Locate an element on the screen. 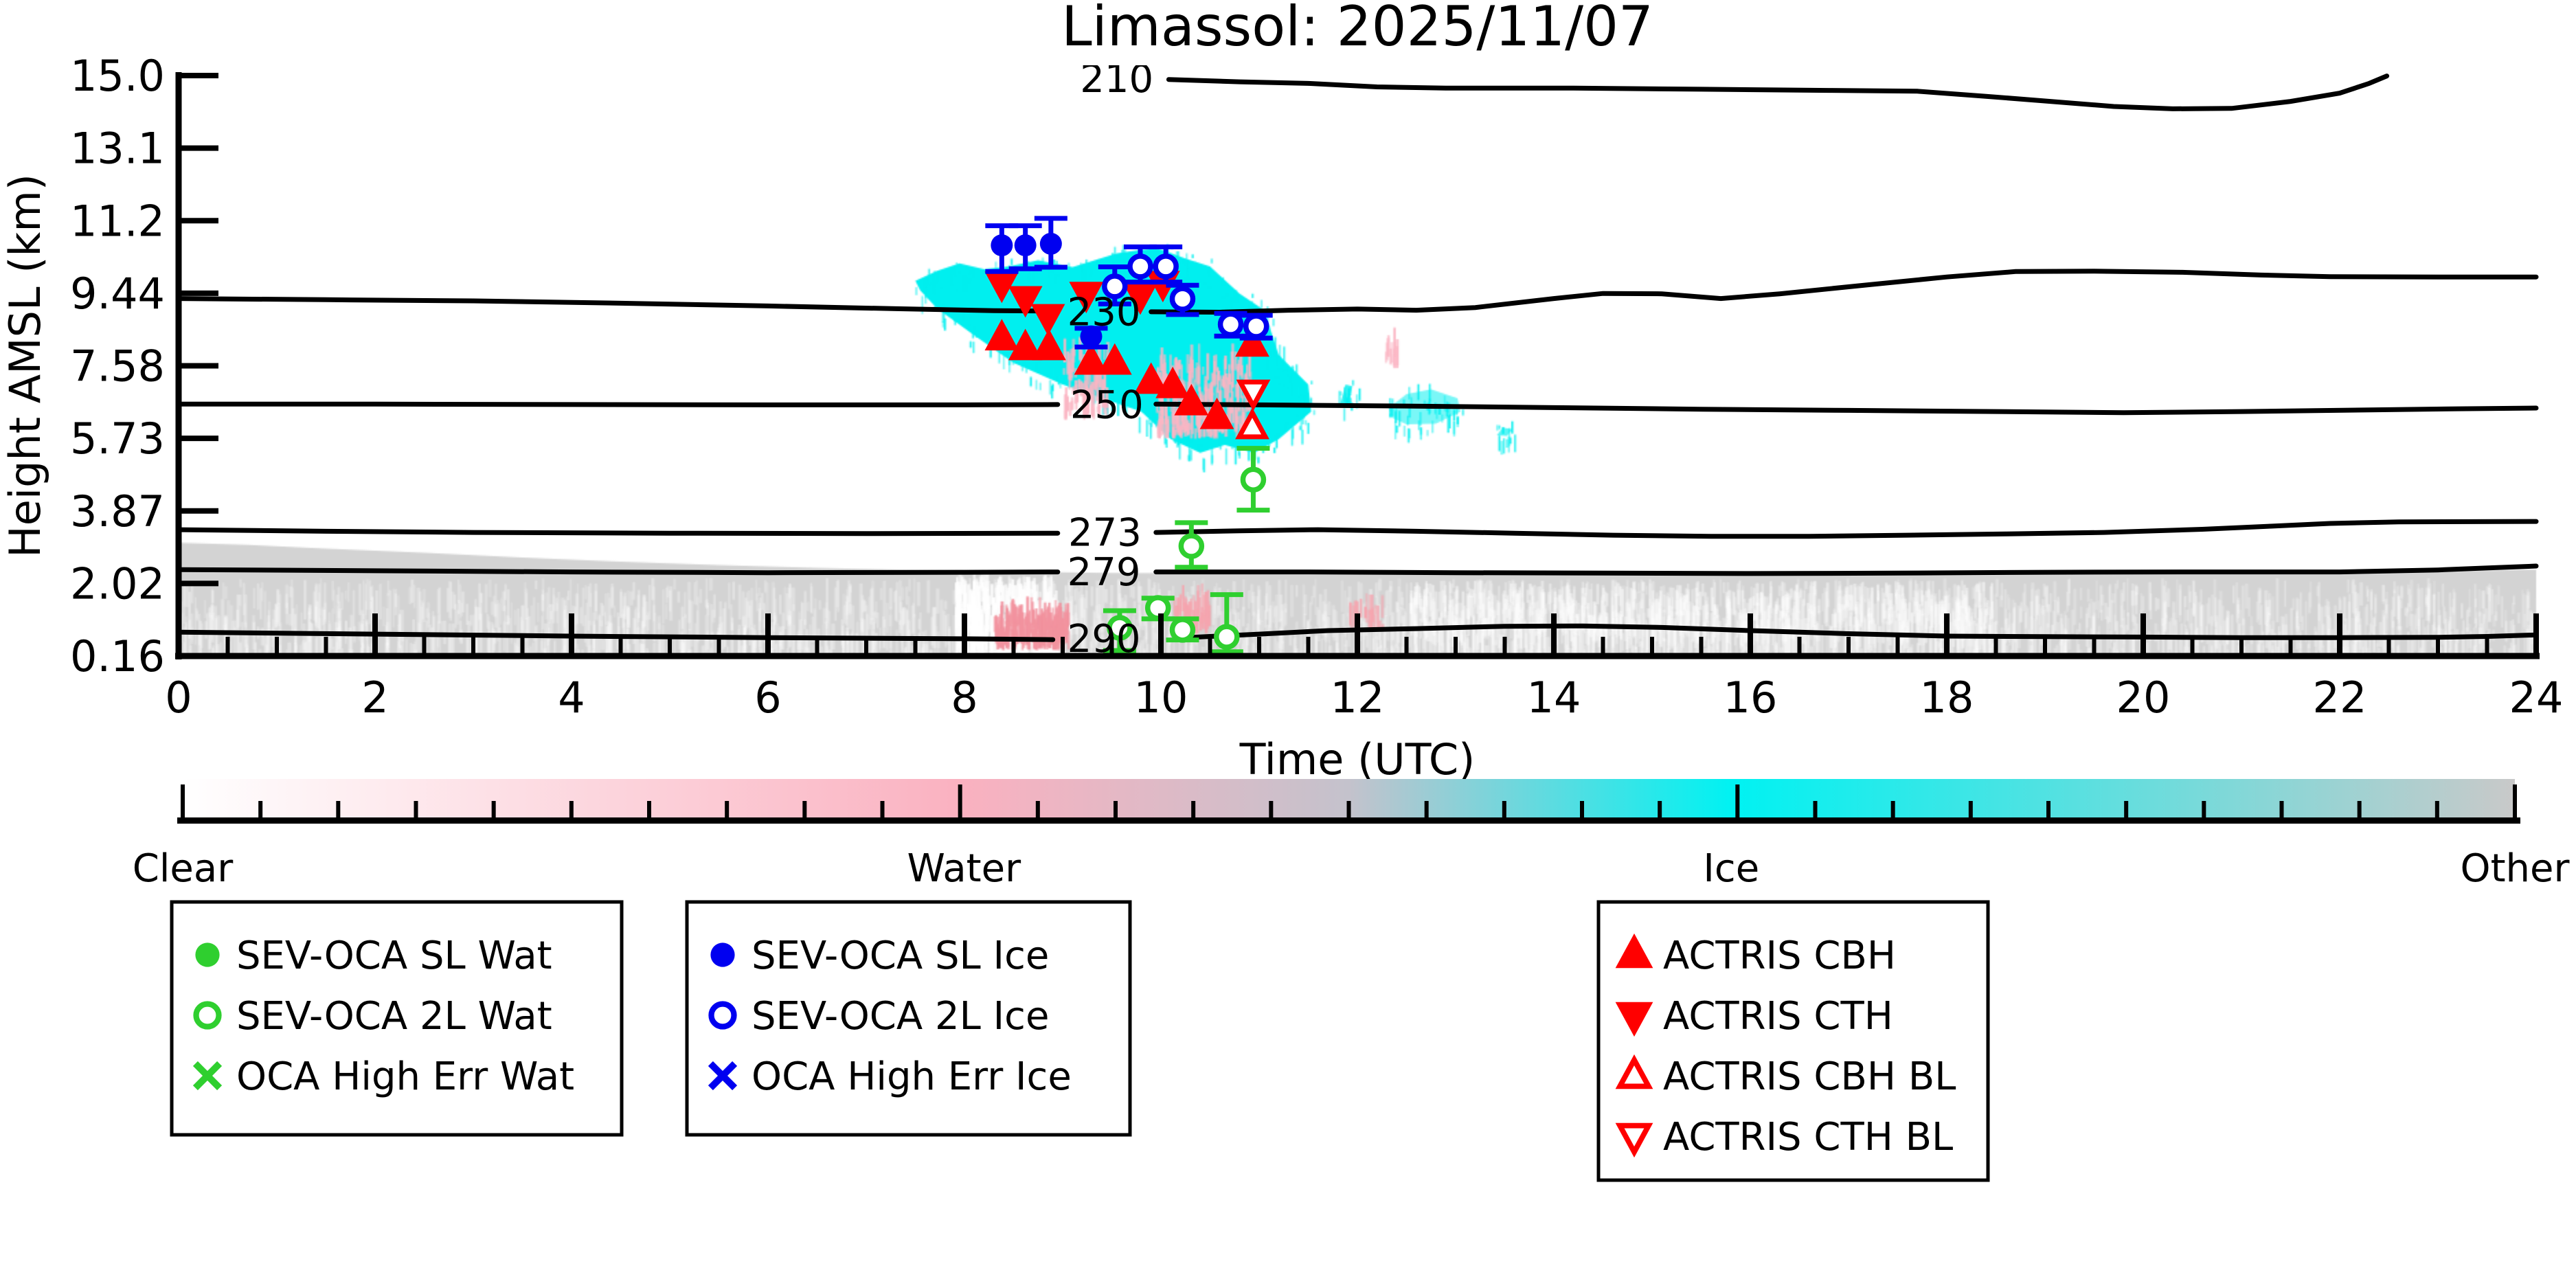 The image size is (2576, 1288). colorbar-spine is located at coordinates (1348, 820).